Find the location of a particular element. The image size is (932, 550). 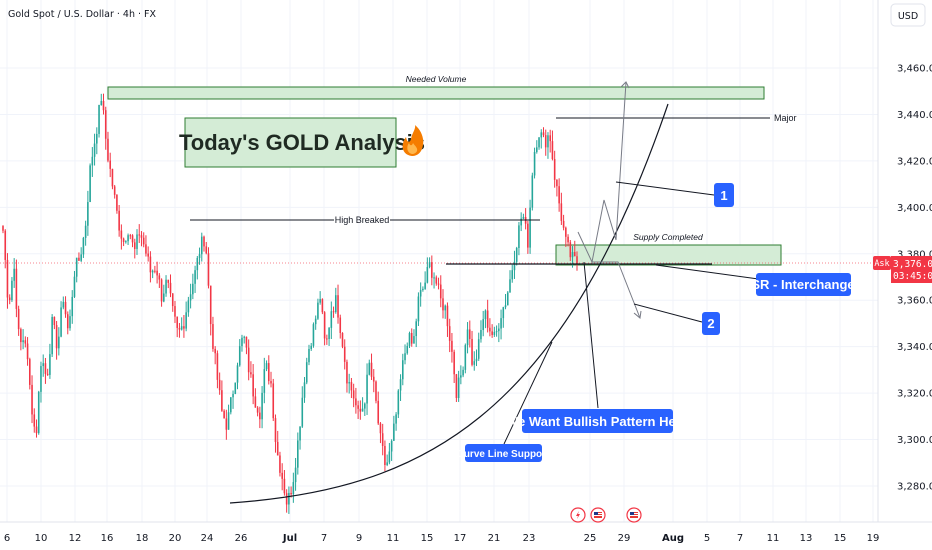

x-tick-label: 13 is located at coordinates (806, 538).